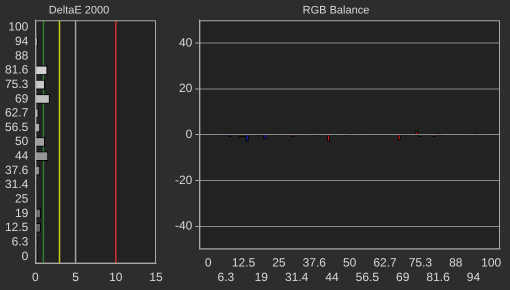  I want to click on x-tick-label: 44, so click(332, 277).